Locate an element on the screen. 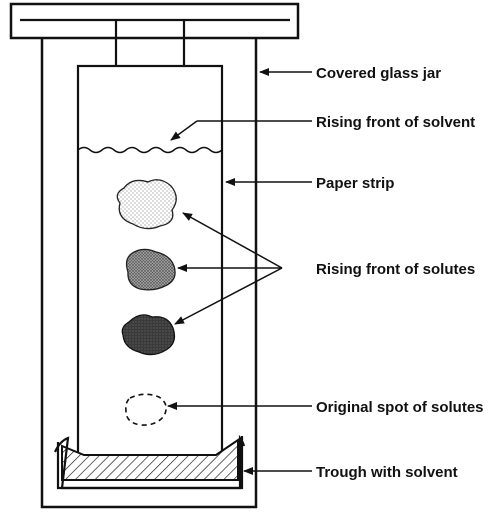 The height and width of the screenshot is (512, 500). label-solvent-front: Rising front of solvent is located at coordinates (395, 122).